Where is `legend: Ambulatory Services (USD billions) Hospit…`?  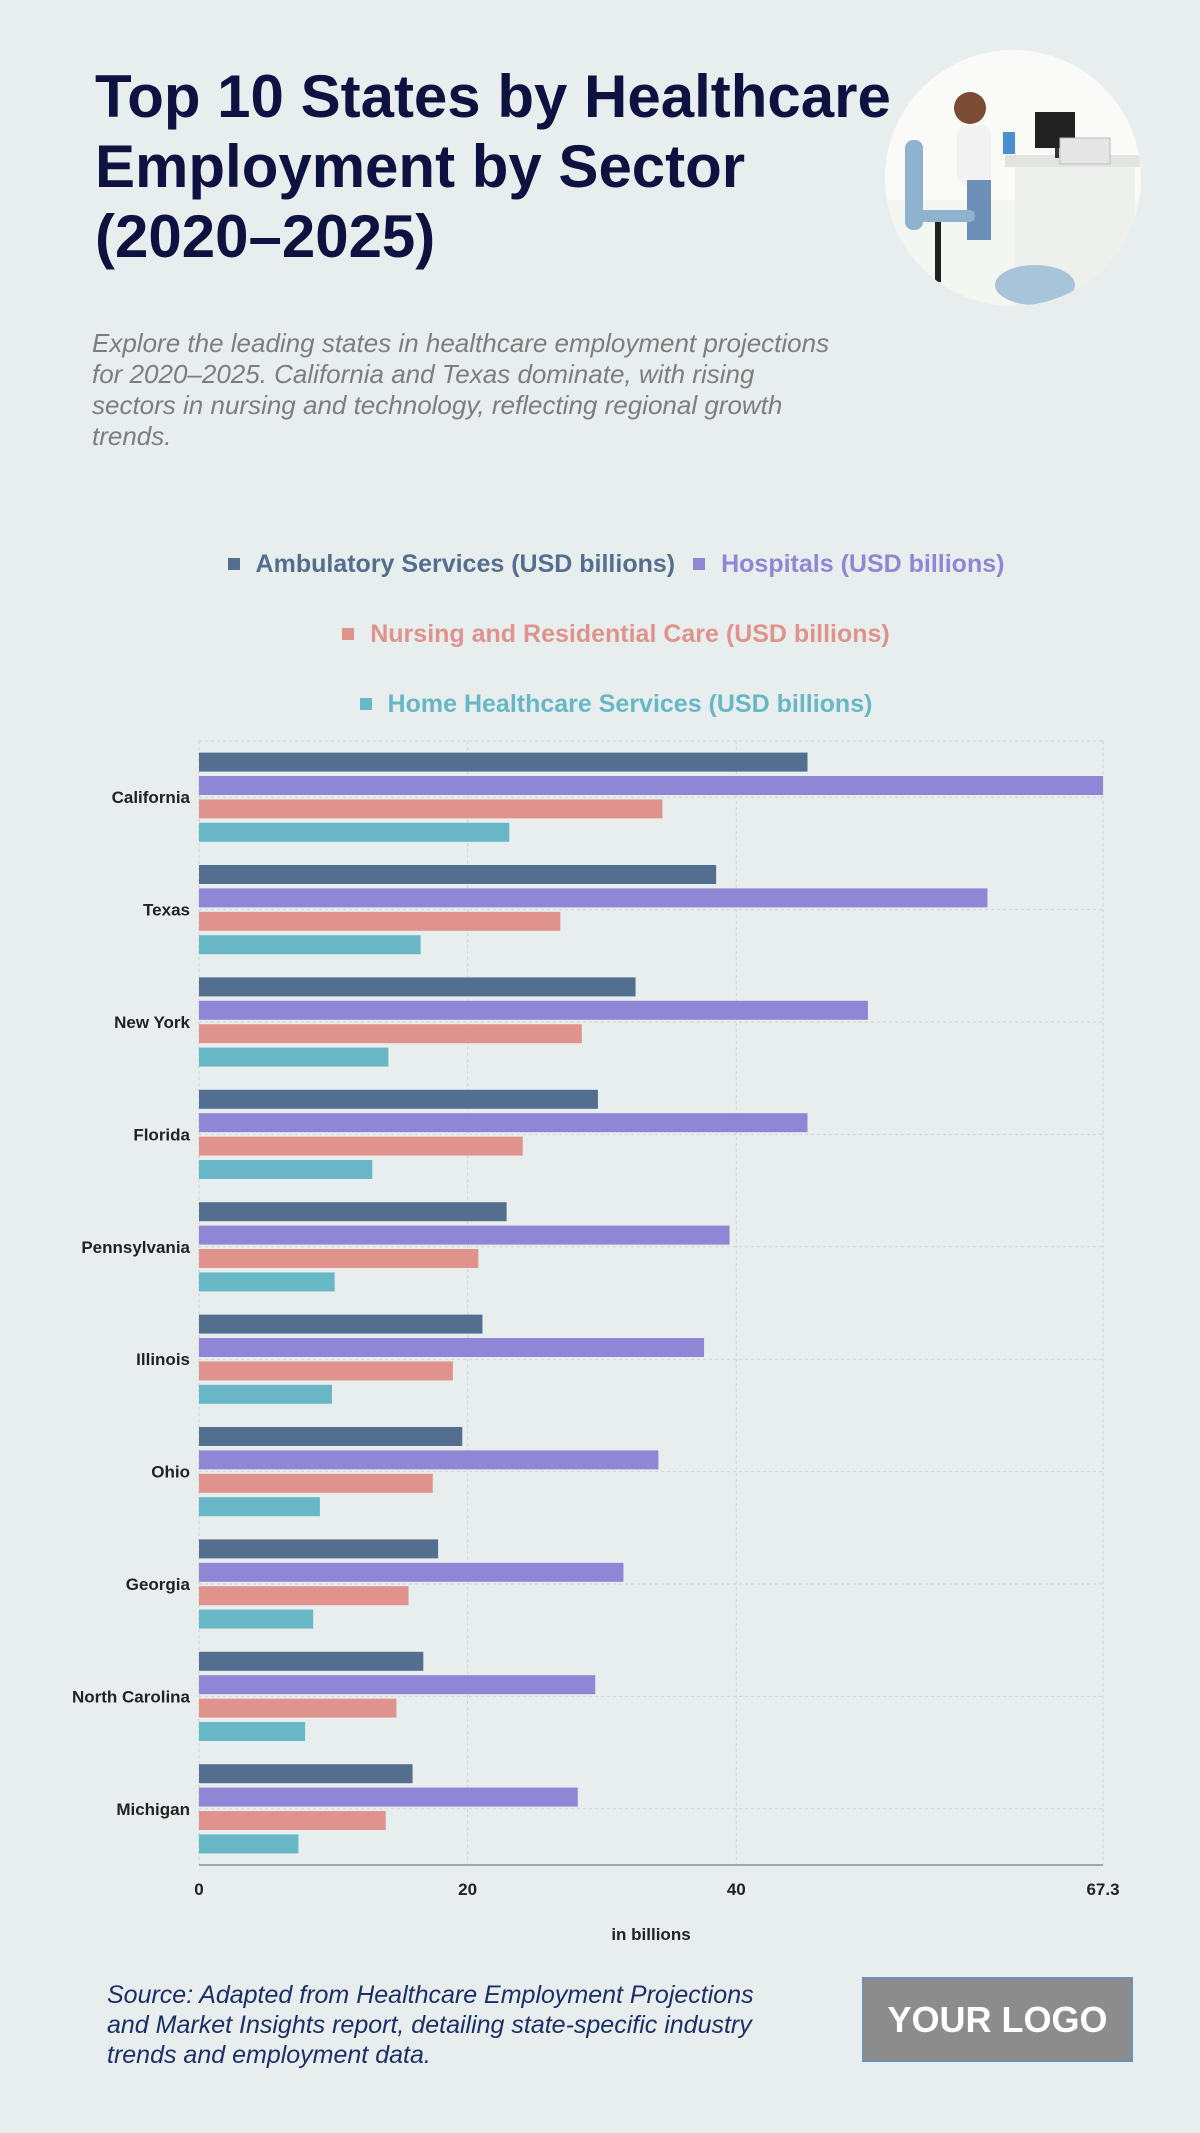 legend: Ambulatory Services (USD billions) Hospit… is located at coordinates (616, 634).